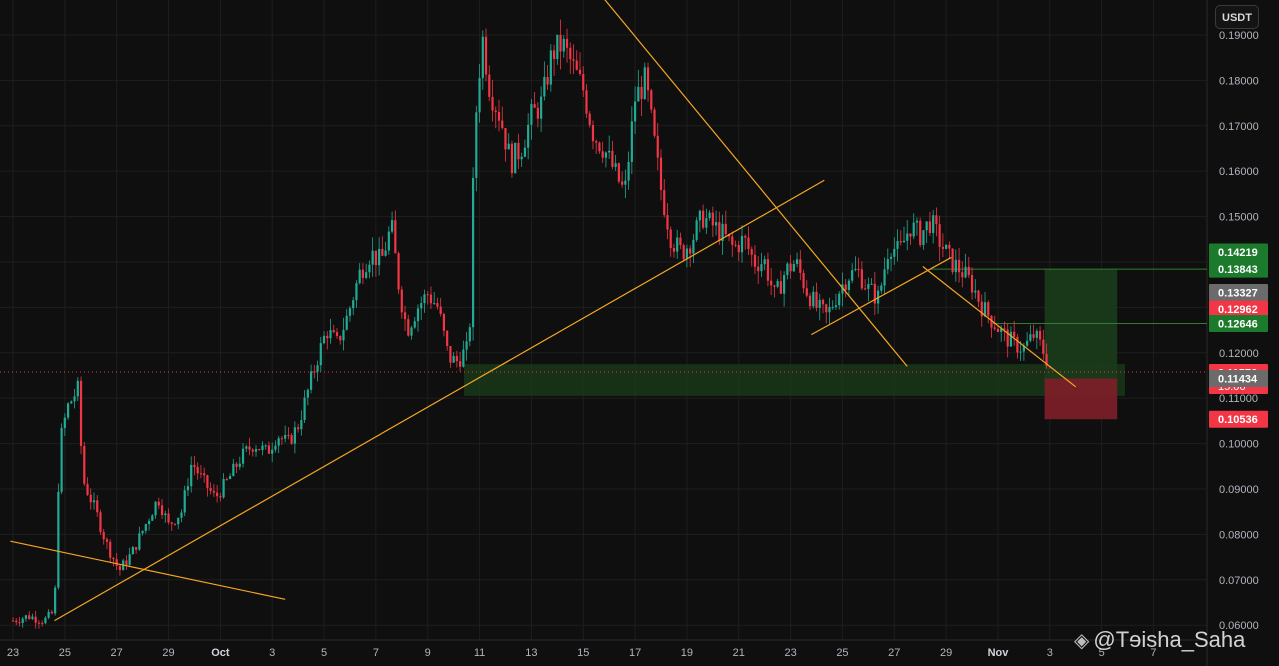 The image size is (1279, 666). Describe the element at coordinates (1239, 581) in the screenshot. I see `y-tick-label: 0.07000` at that location.